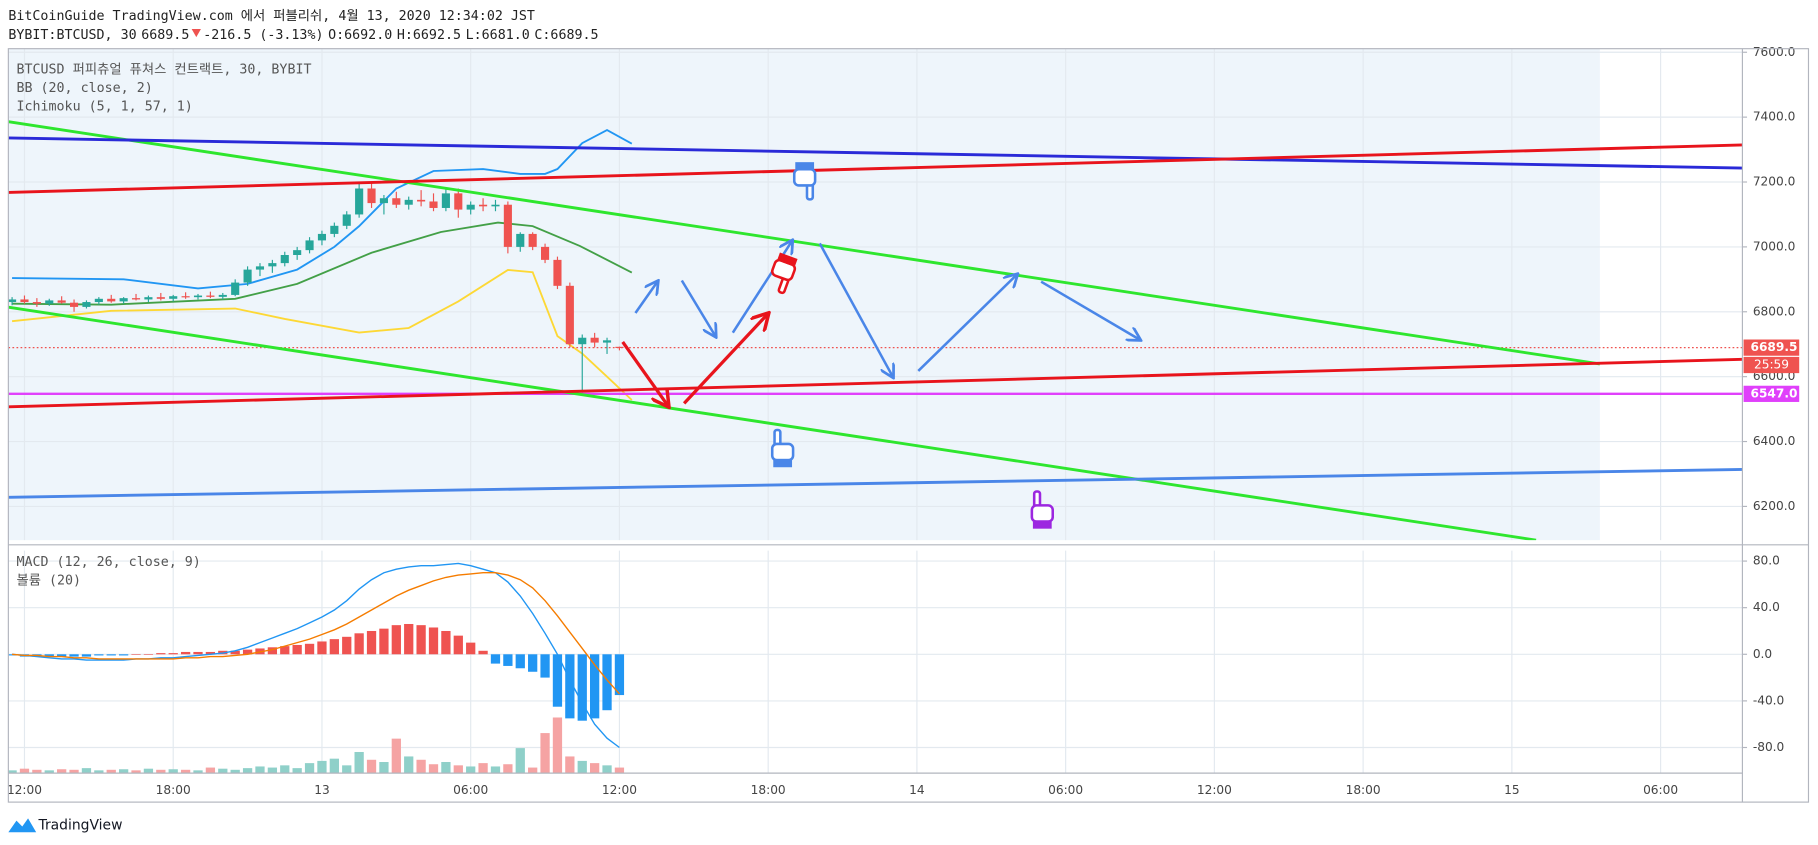 The width and height of the screenshot is (1818, 845). What do you see at coordinates (104, 107) in the screenshot?
I see `legend: Ichimoku (5, 1, 57, 1)` at bounding box center [104, 107].